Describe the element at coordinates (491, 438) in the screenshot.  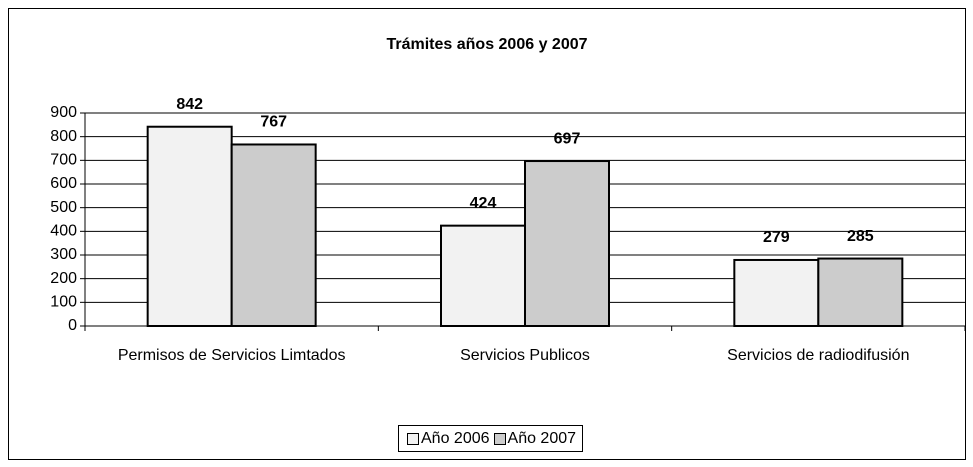
I see `legend: Año 2006 Año 2007` at that location.